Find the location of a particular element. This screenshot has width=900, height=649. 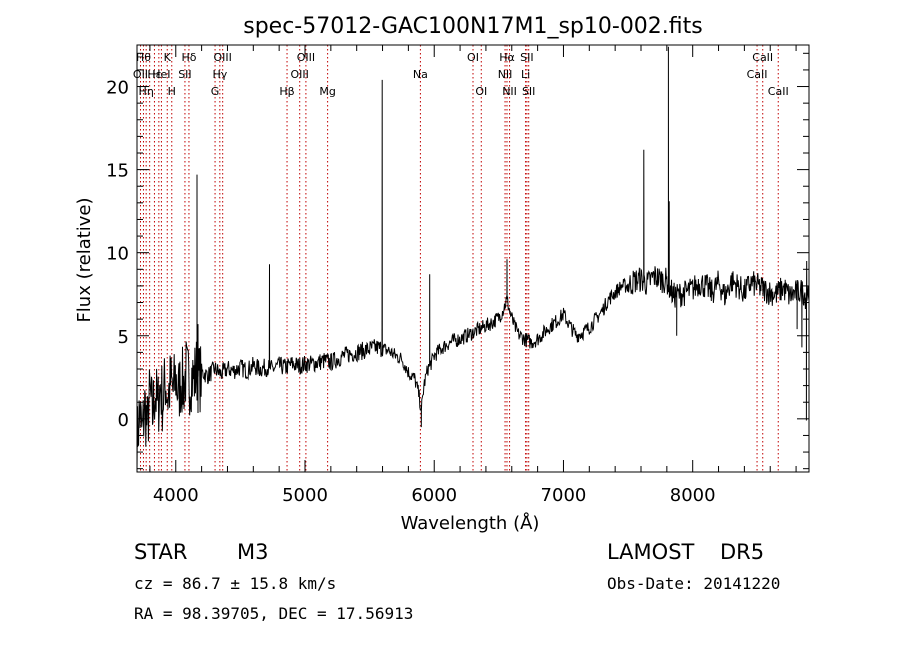

x-axis-label: Wavelength (Å) is located at coordinates (470, 523).